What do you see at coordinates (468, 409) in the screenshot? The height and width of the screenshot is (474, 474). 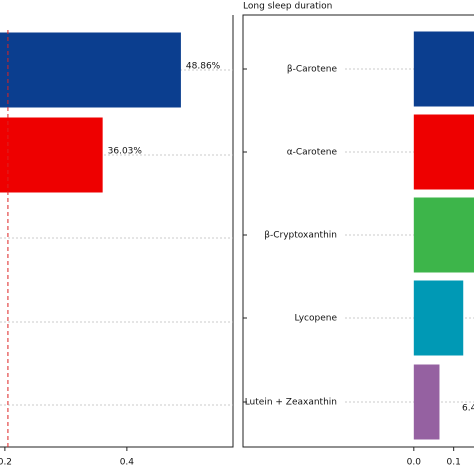 I see `value-label: 6.44%` at bounding box center [468, 409].